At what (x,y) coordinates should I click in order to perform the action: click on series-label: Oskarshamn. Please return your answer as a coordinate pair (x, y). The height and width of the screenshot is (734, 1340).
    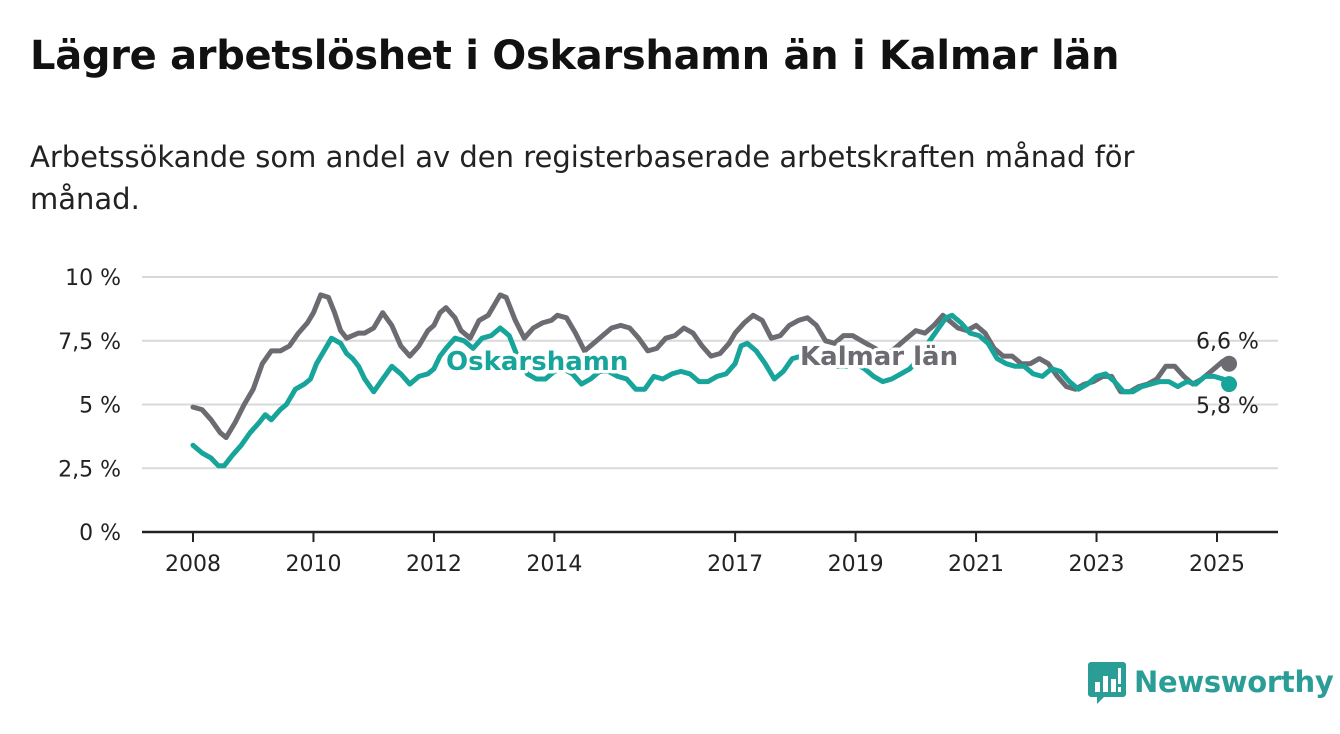
    Looking at the image, I should click on (537, 362).